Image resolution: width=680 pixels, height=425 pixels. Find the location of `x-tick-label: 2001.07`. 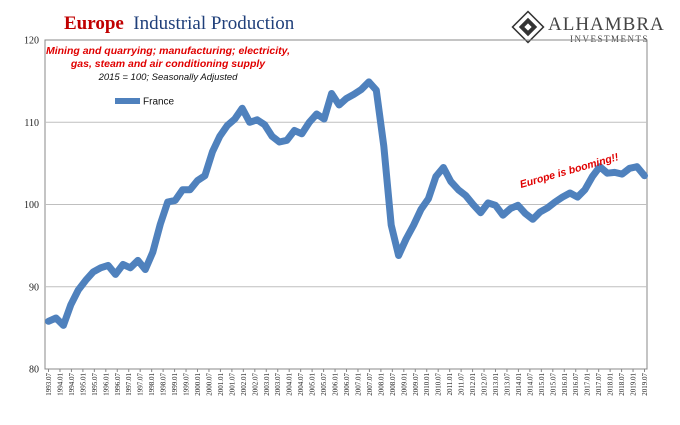

x-tick-label: 2001.07 is located at coordinates (232, 384).